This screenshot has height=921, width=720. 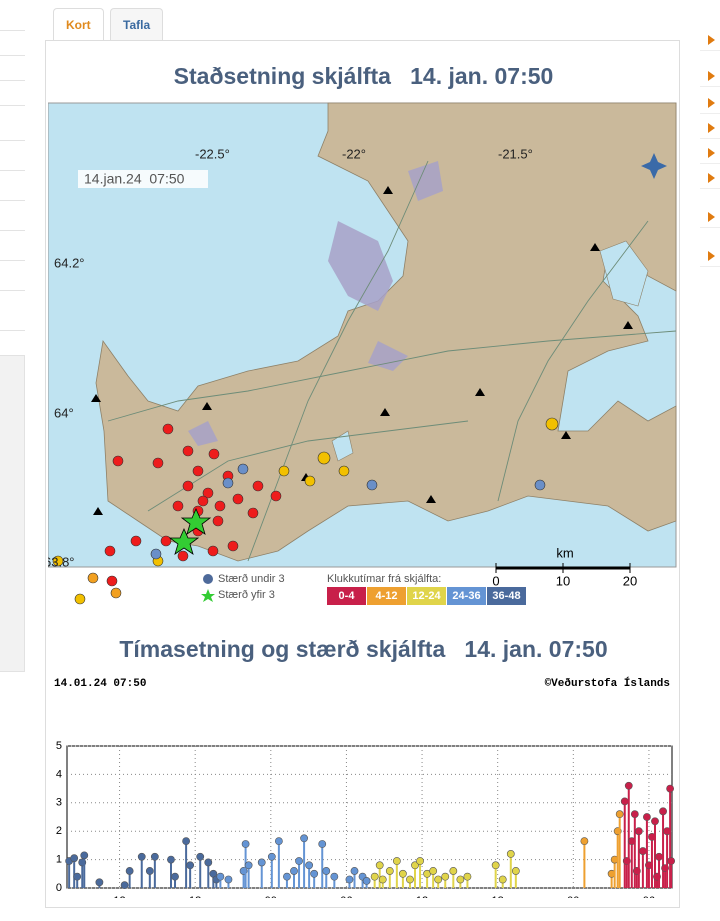 What do you see at coordinates (315, 303) in the screenshot?
I see `lava` at bounding box center [315, 303].